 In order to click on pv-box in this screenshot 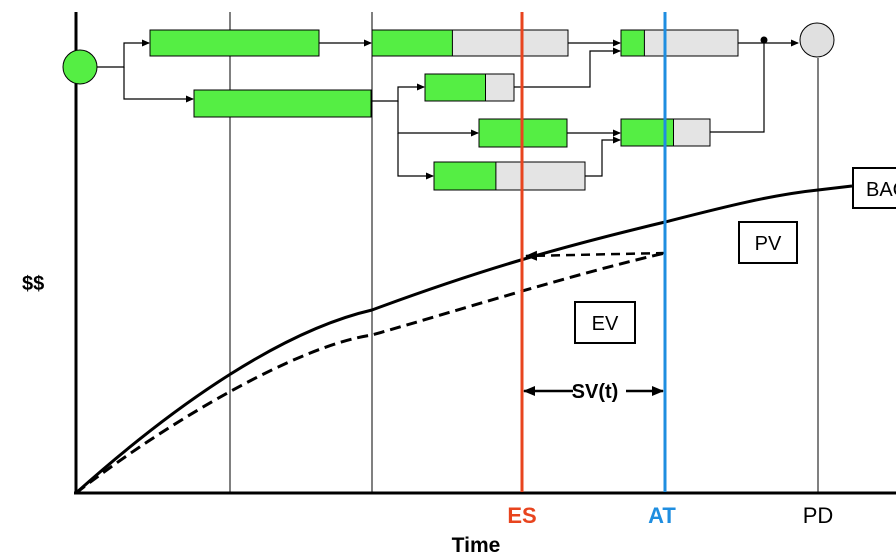, I will do `click(768, 242)`.